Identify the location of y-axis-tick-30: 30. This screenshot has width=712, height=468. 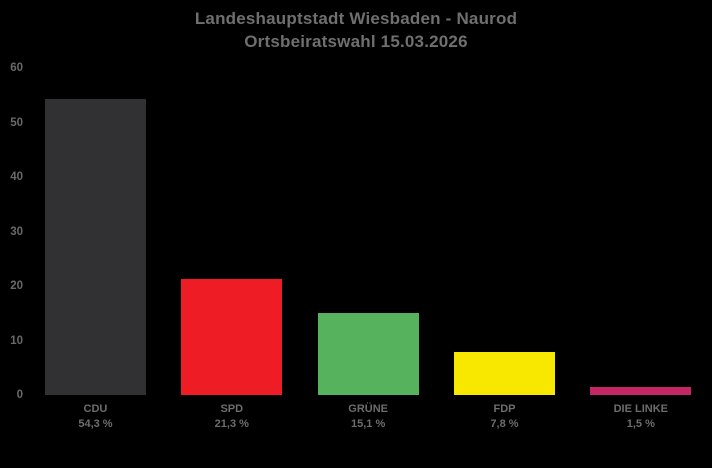
(16, 231).